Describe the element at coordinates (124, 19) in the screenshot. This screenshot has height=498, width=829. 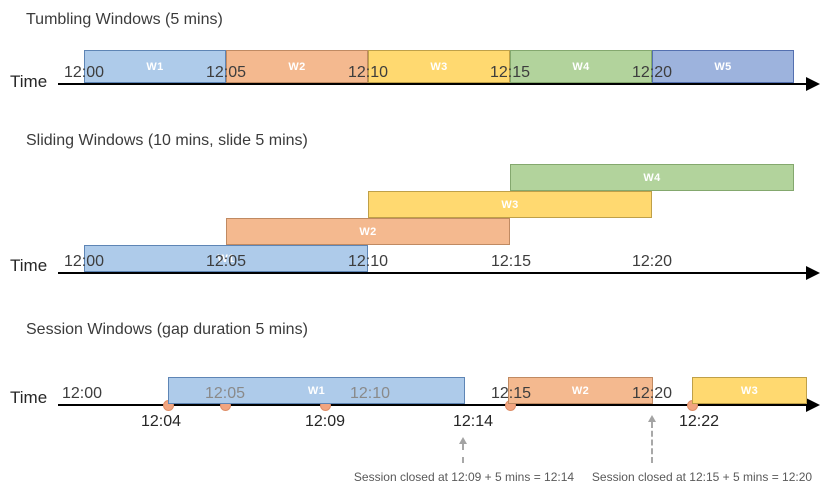
I see `section-title: Tumbling Windows (5 mins)` at that location.